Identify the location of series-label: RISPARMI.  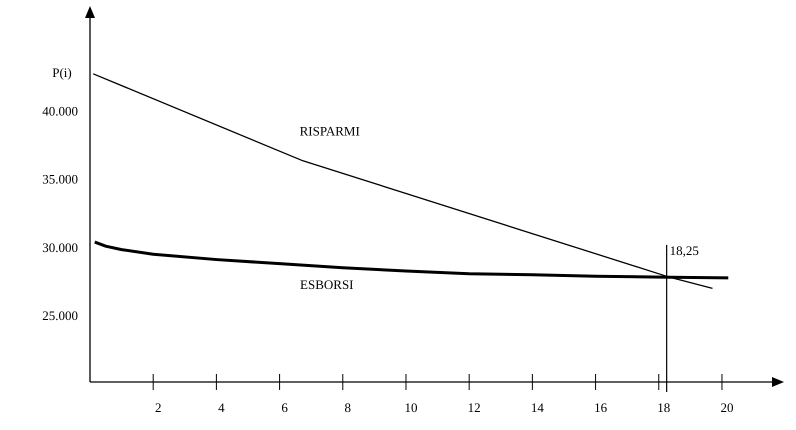
(330, 130).